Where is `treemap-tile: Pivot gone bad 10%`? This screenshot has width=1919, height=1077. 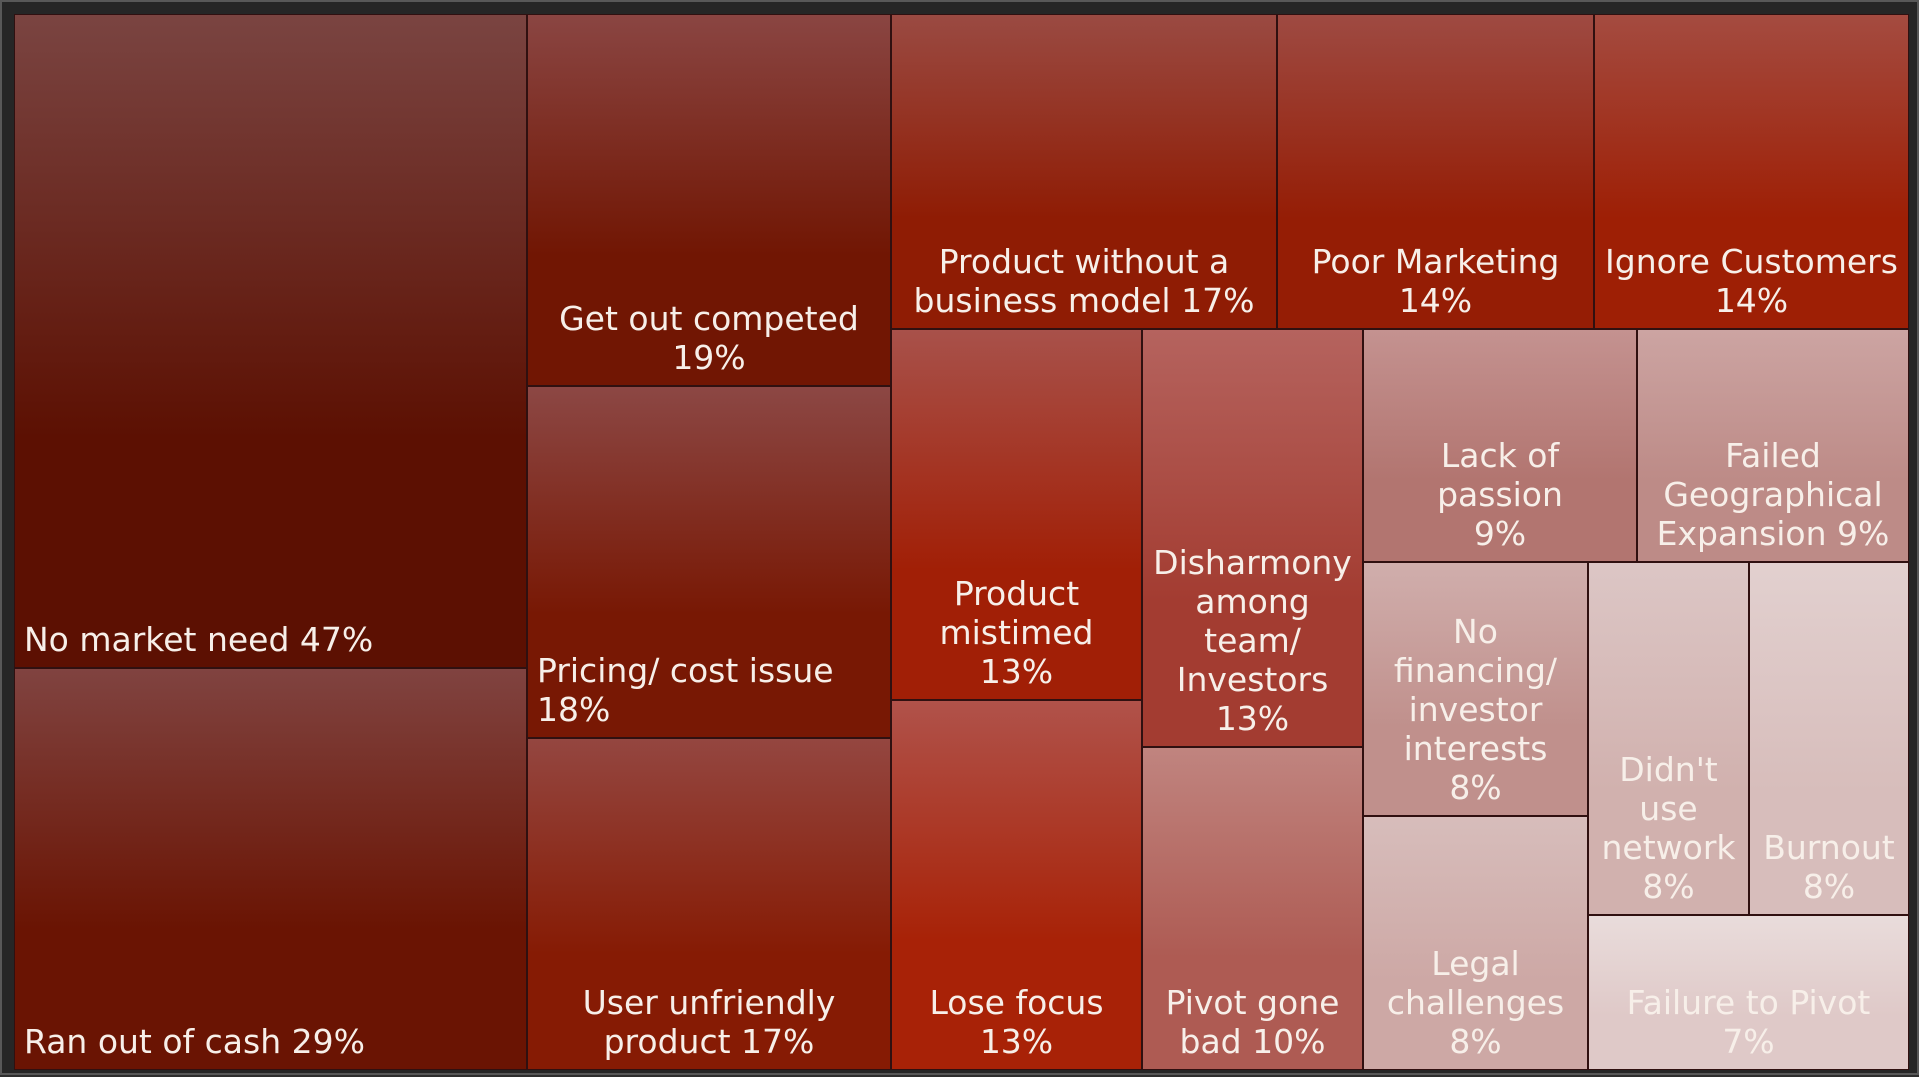
treemap-tile: Pivot gone bad 10% is located at coordinates (1252, 908).